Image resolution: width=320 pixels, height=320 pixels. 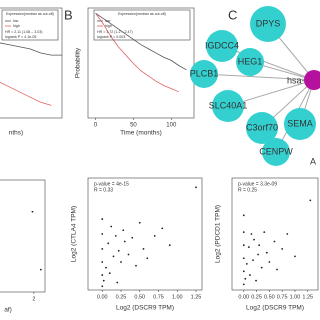 I want to click on x-axis-label: af), so click(x=8, y=310).